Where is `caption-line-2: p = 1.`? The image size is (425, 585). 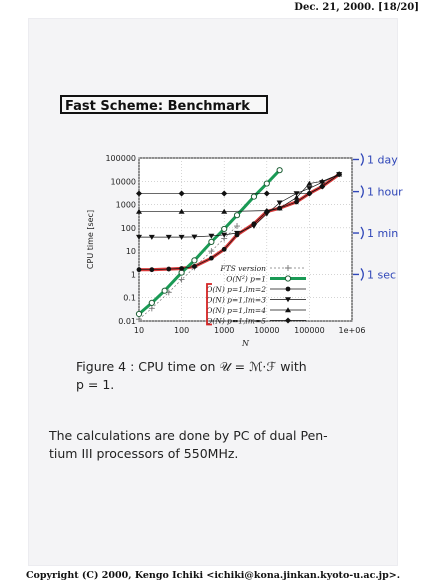 caption-line-2: p = 1. is located at coordinates (95, 384).